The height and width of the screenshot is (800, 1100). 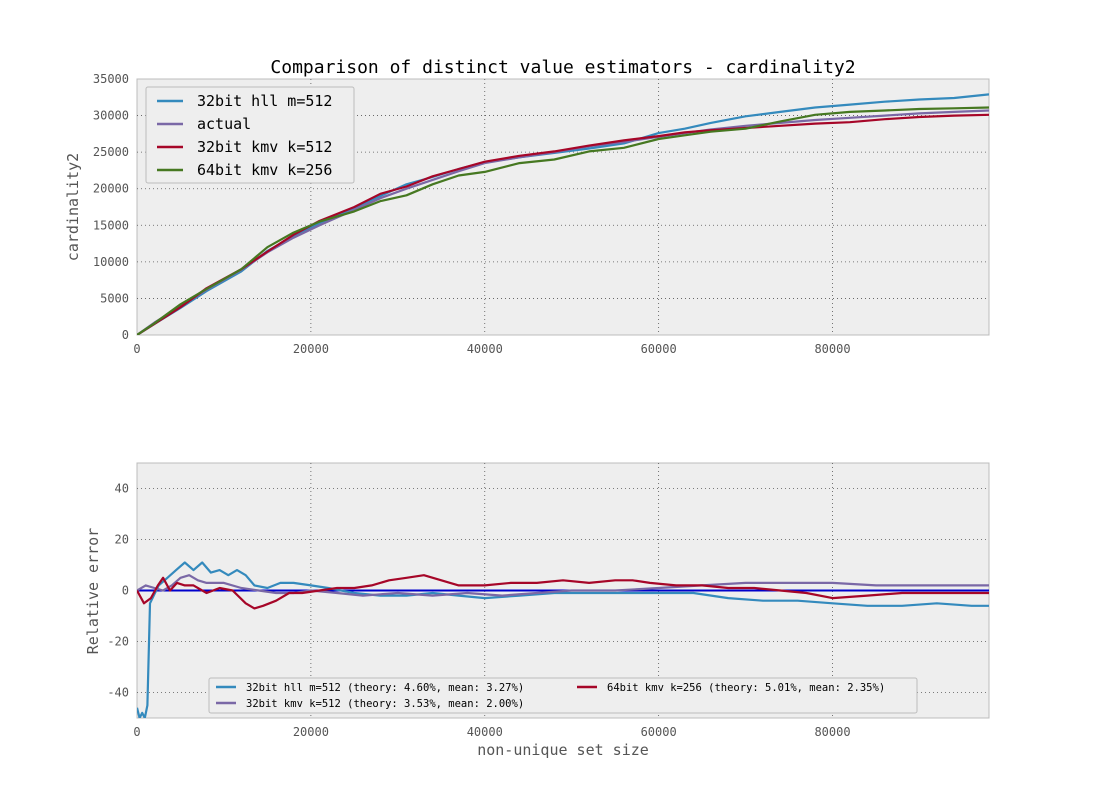 I want to click on top-y-axis-label: cardinality2, so click(x=73, y=207).